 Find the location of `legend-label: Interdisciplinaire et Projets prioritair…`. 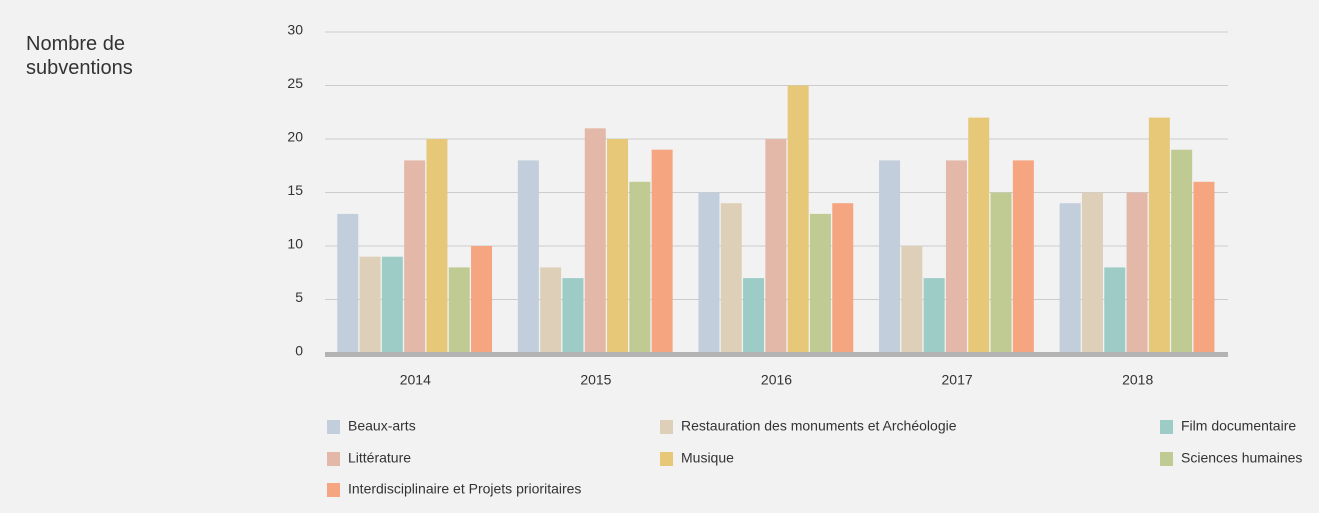

legend-label: Interdisciplinaire et Projets prioritair… is located at coordinates (464, 489).